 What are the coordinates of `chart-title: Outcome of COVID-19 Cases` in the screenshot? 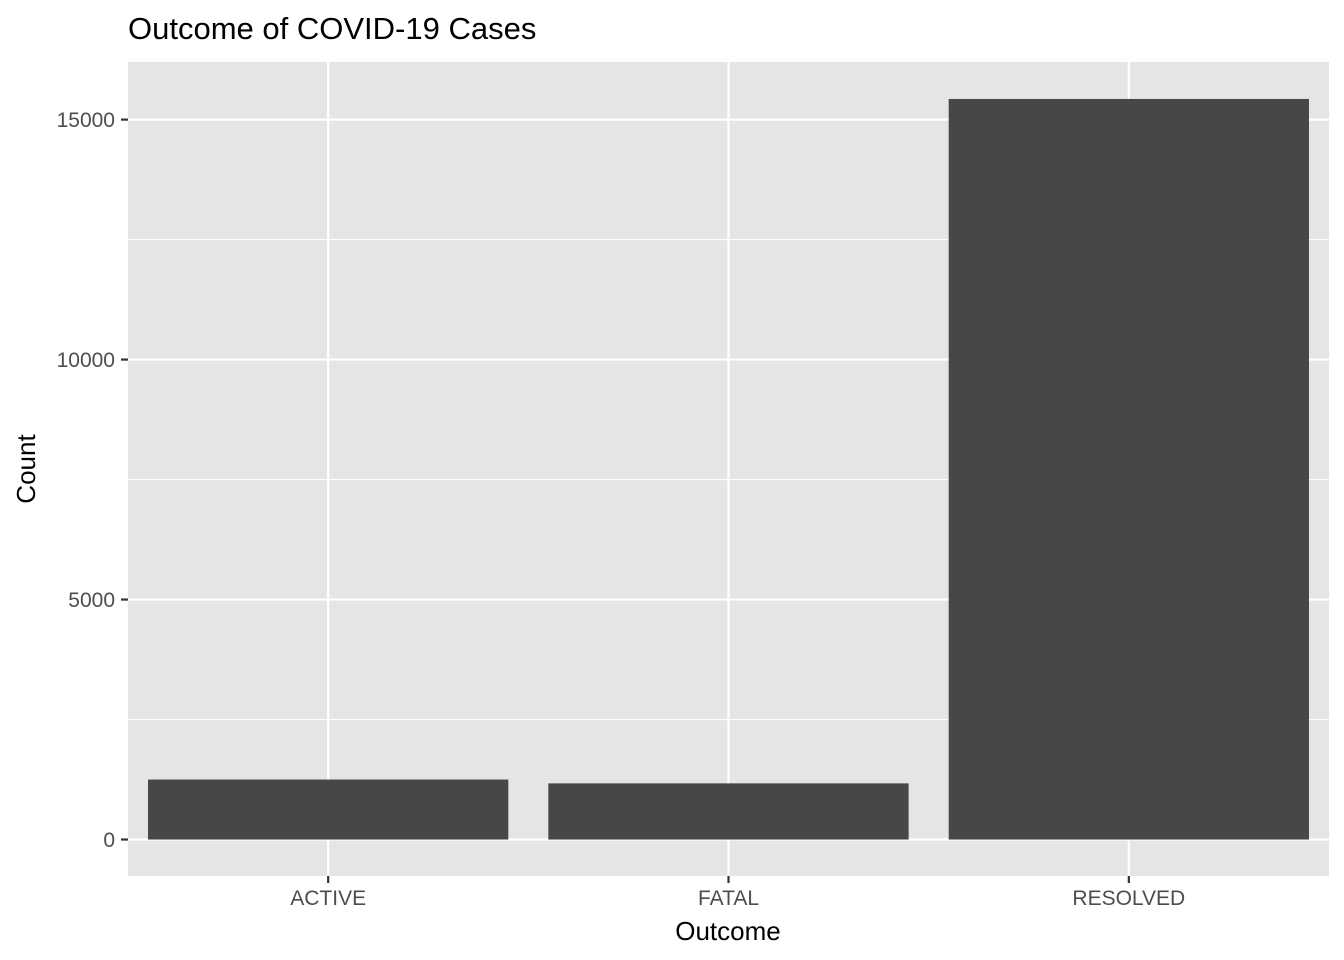 It's located at (332, 28).